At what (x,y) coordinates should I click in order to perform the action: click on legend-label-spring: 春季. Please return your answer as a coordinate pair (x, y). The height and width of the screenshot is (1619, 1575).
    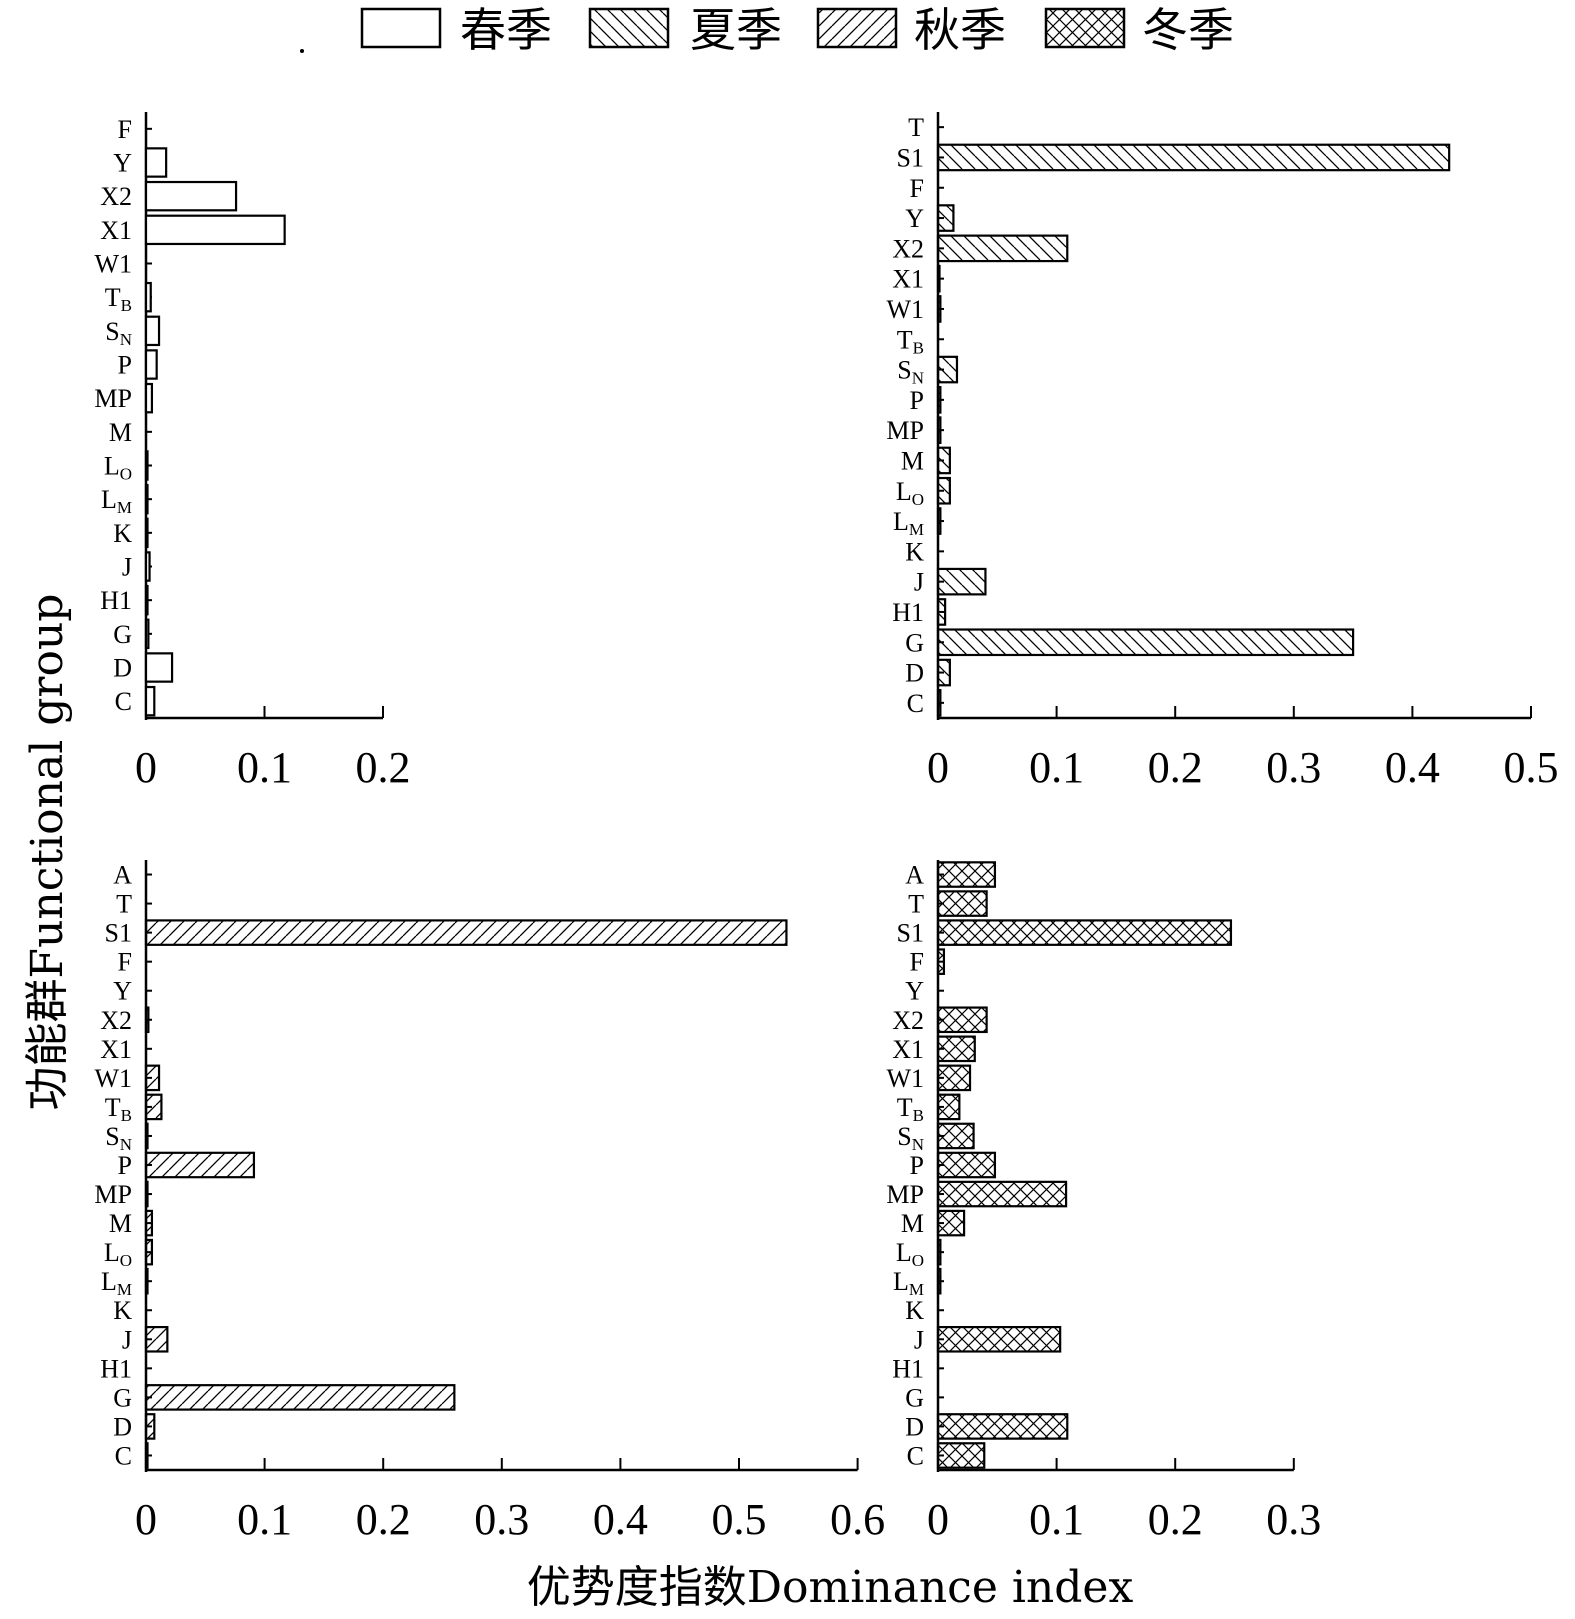
    Looking at the image, I should click on (506, 30).